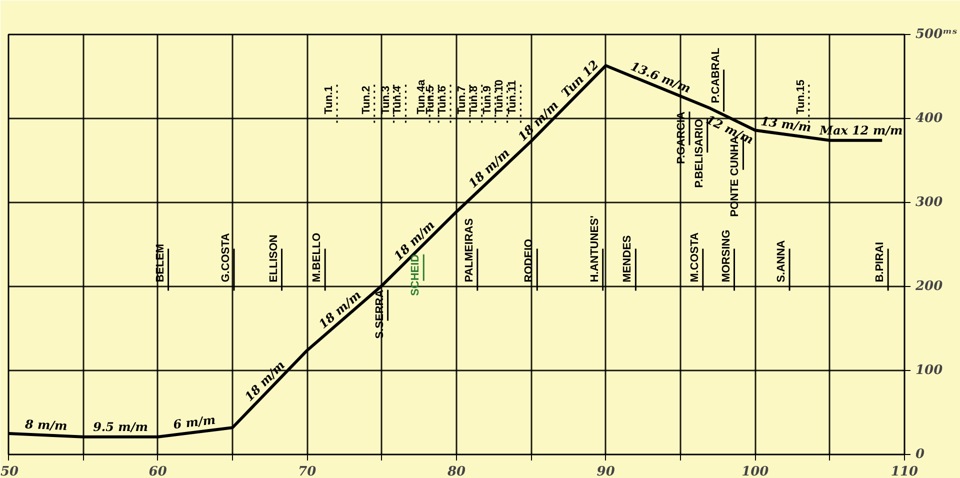 The width and height of the screenshot is (960, 478). What do you see at coordinates (605, 471) in the screenshot?
I see `x-tick-label: 90` at bounding box center [605, 471].